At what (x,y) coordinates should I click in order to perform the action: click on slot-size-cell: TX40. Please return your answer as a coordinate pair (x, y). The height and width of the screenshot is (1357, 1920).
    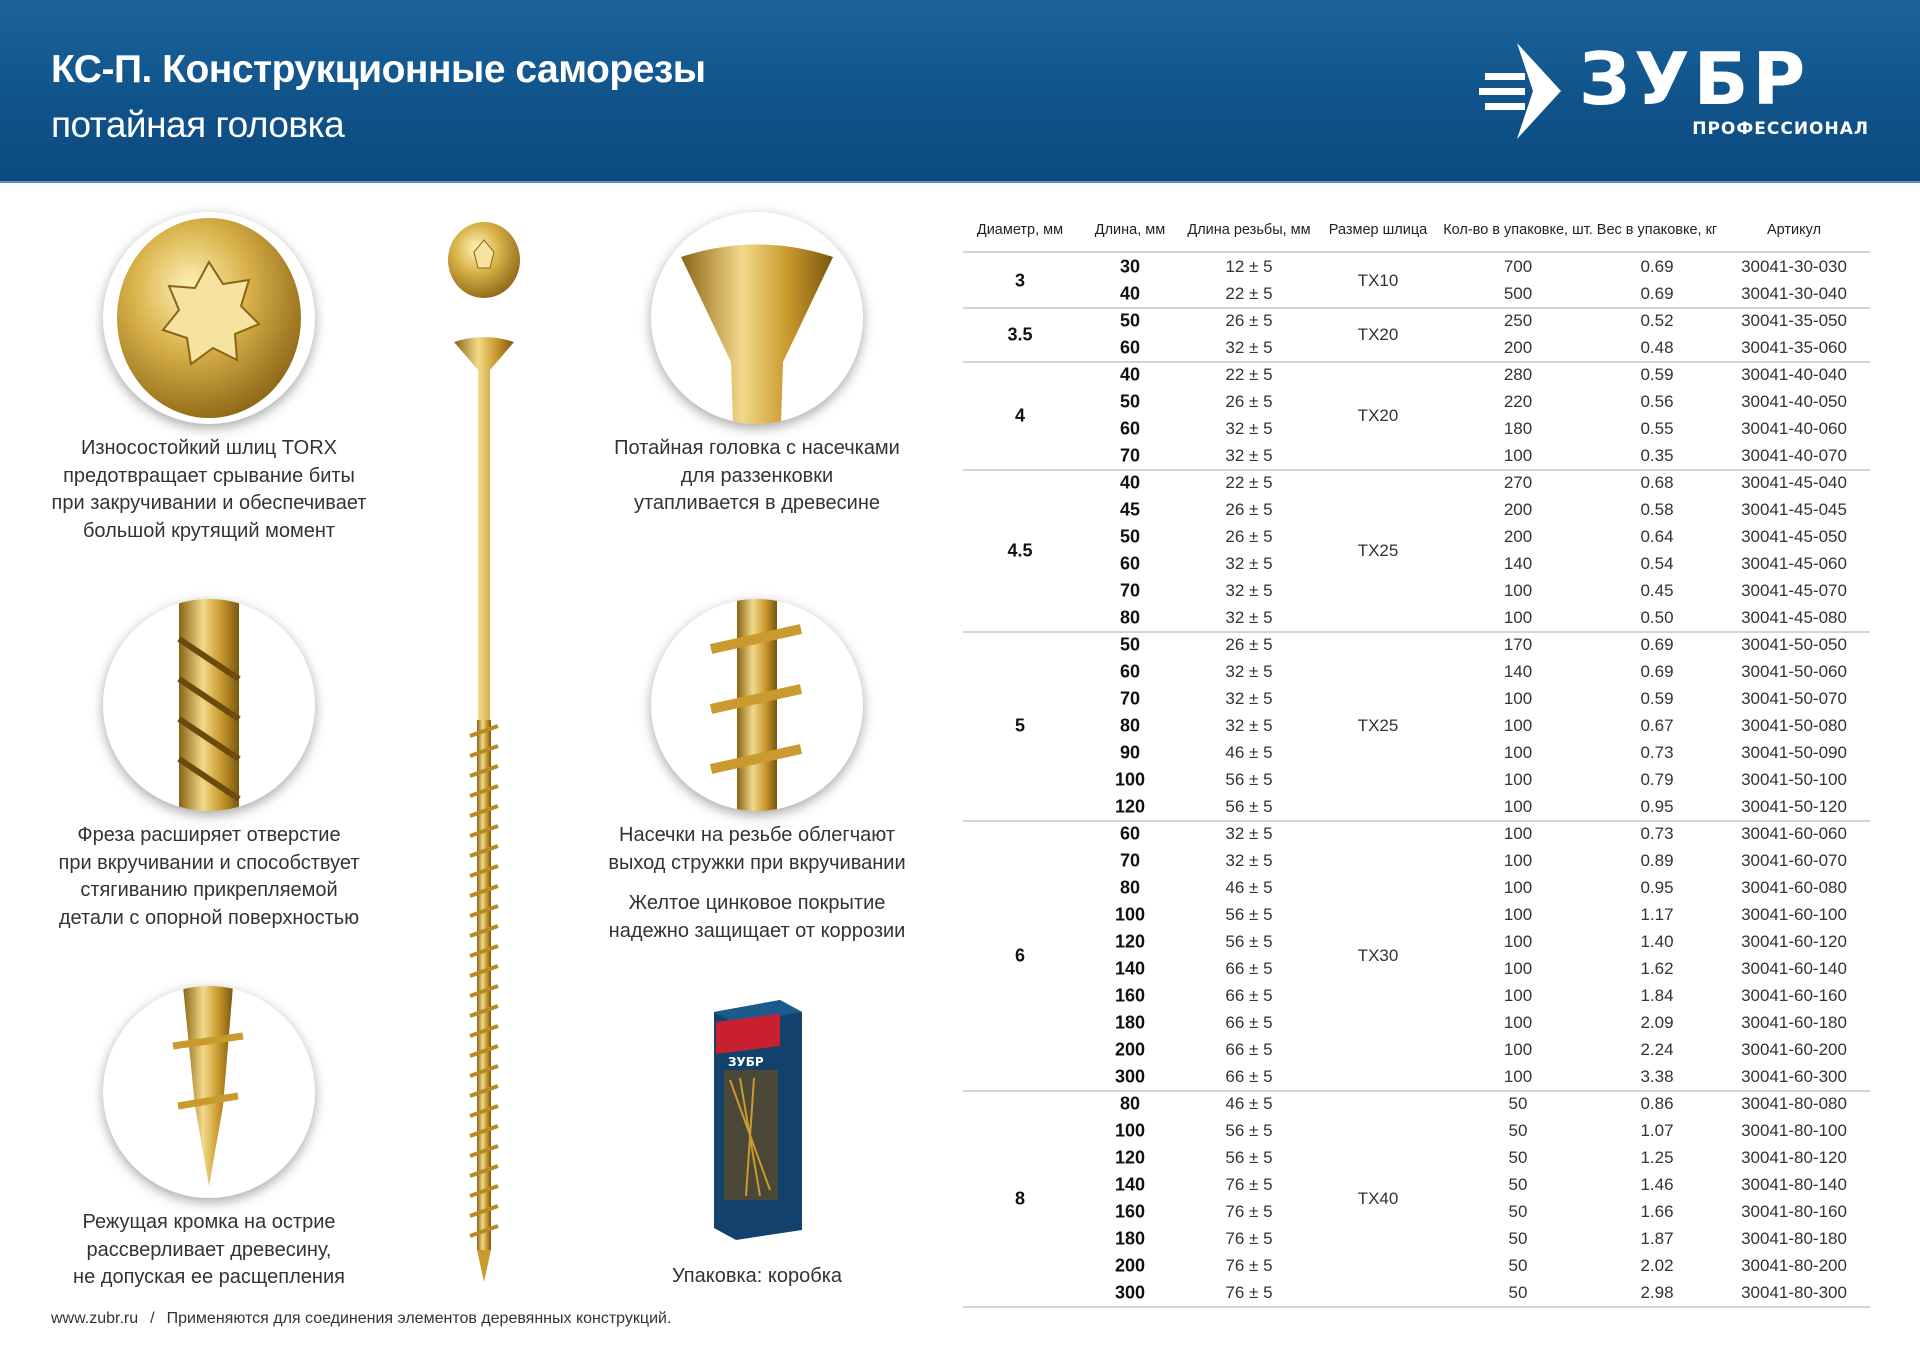
    Looking at the image, I should click on (1378, 1198).